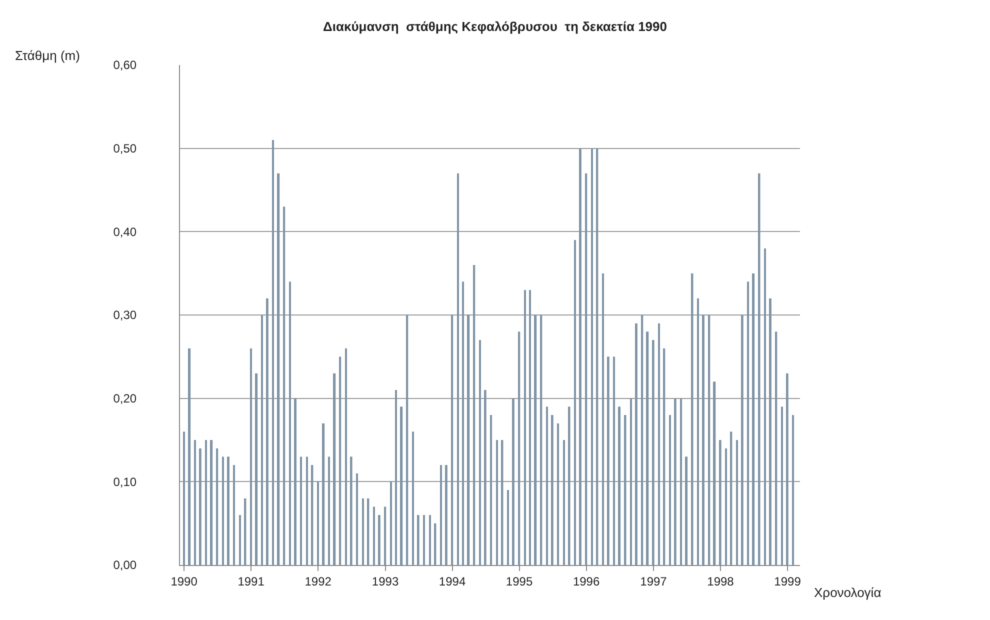  I want to click on x-tick-label: 1999, so click(788, 581).